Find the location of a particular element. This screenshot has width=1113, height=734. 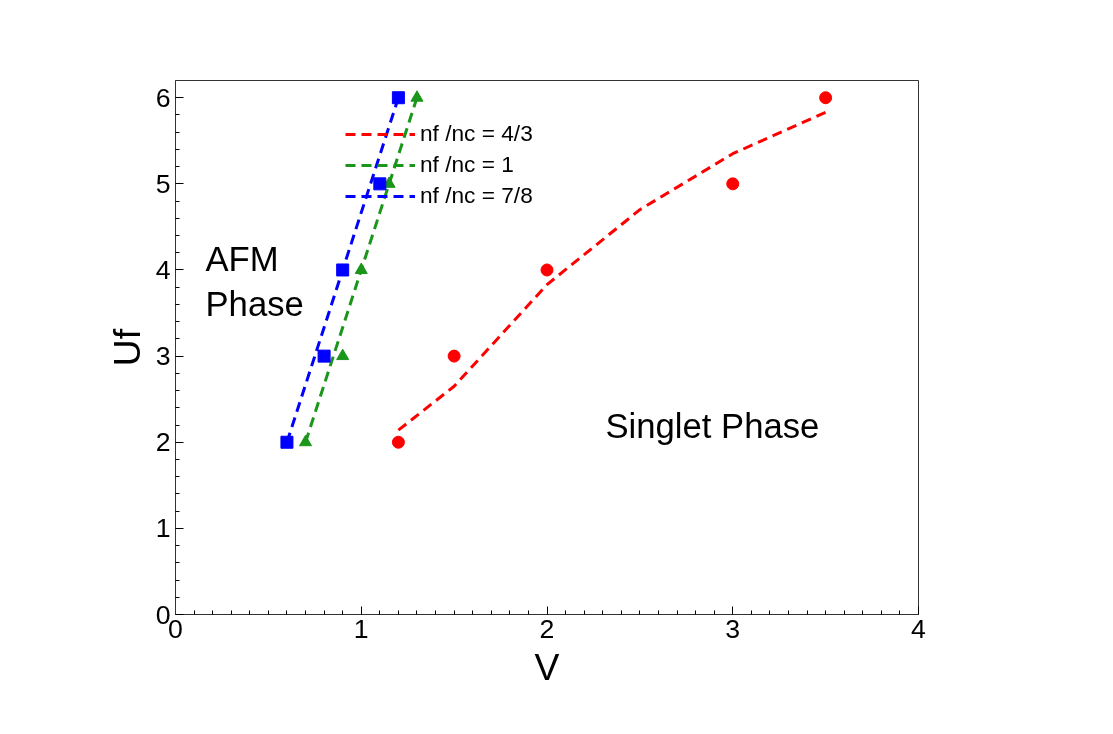

y-tick-label: 3 is located at coordinates (163, 356).